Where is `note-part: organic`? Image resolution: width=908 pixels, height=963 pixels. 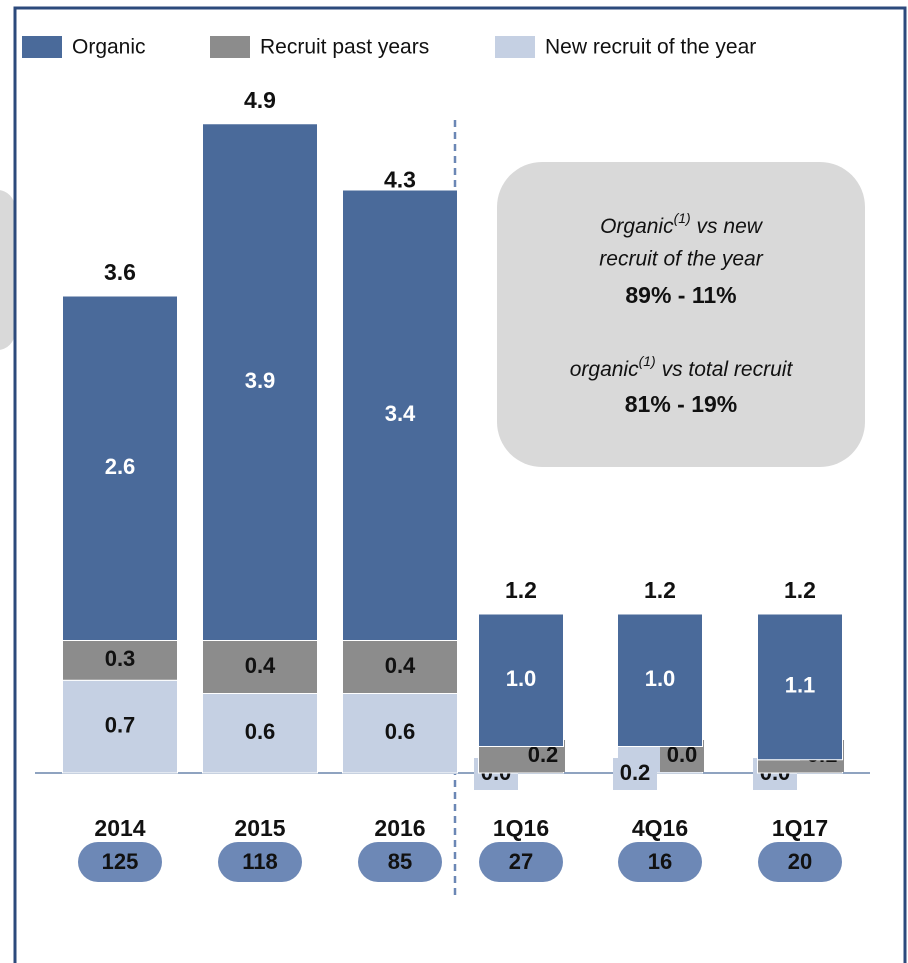 note-part: organic is located at coordinates (604, 369).